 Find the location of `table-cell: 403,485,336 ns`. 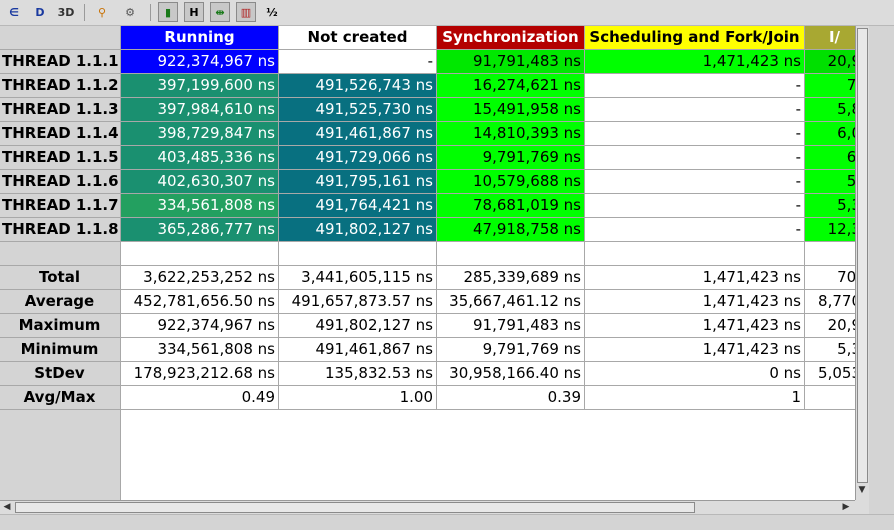

table-cell: 403,485,336 ns is located at coordinates (200, 158).